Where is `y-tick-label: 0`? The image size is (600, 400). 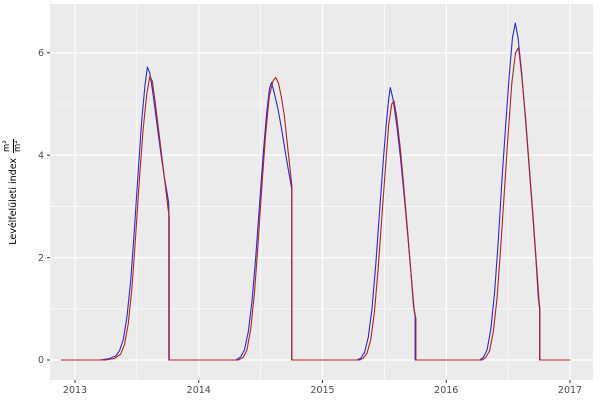
y-tick-label: 0 is located at coordinates (41, 360).